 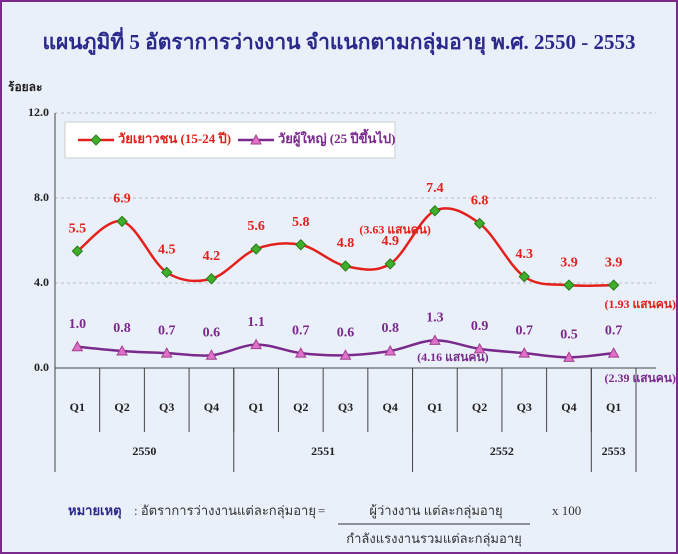 What do you see at coordinates (640, 378) in the screenshot?
I see `annotation: (2.39 แสนคน)` at bounding box center [640, 378].